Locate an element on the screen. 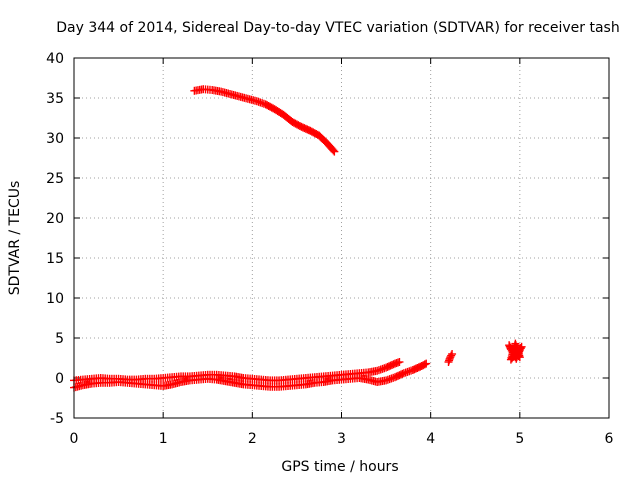 This screenshot has height=480, width=640. x-tick-label: 0 is located at coordinates (74, 439).